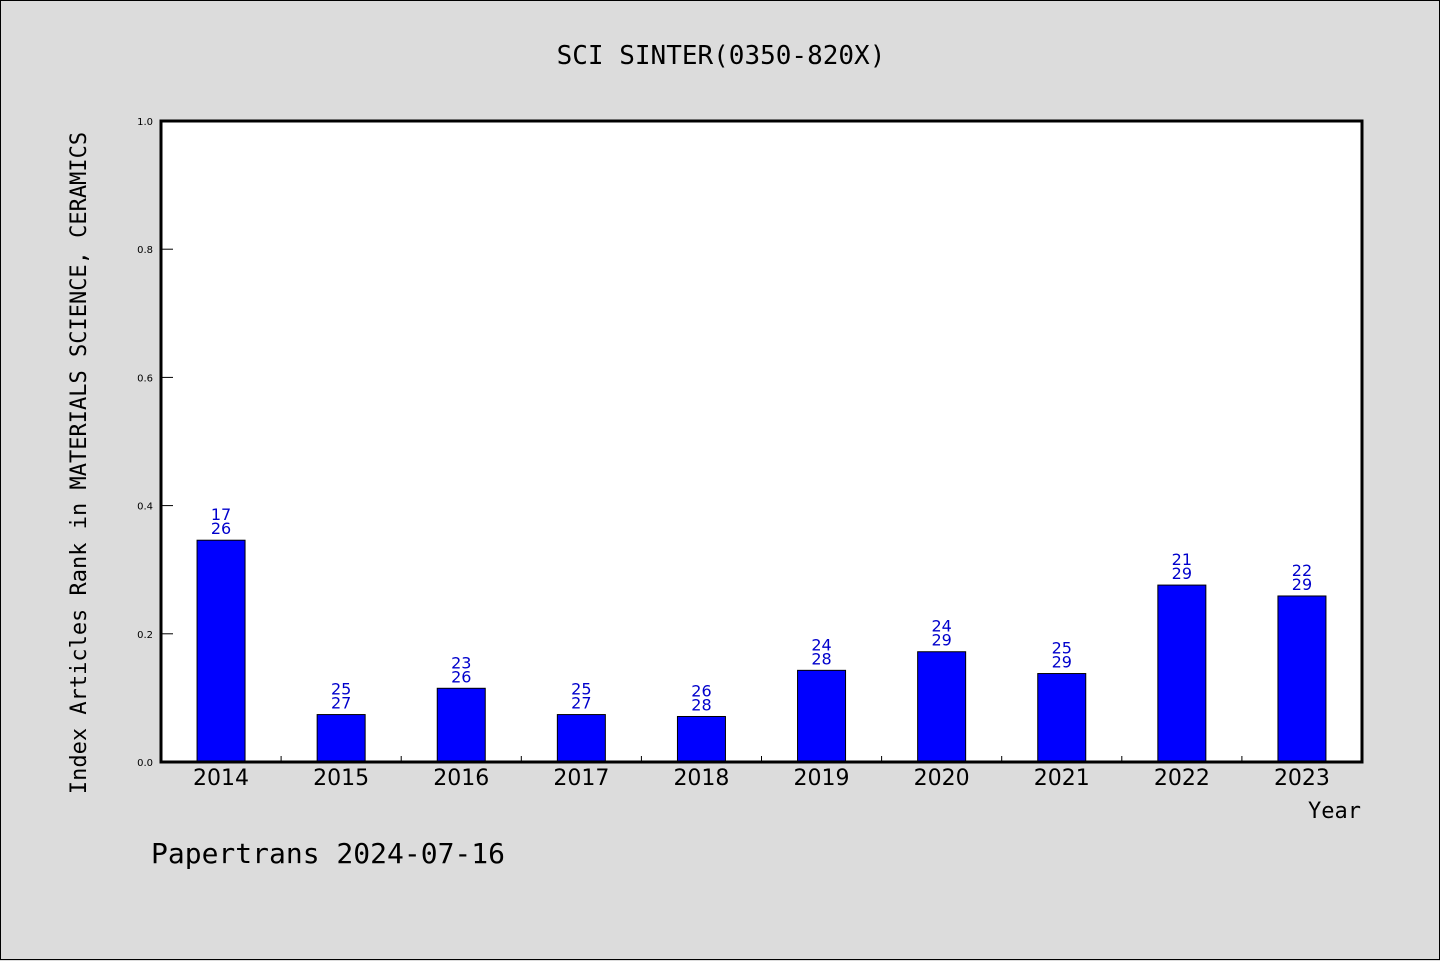  Describe the element at coordinates (701, 690) in the screenshot. I see `bar-label-rank: 26` at that location.